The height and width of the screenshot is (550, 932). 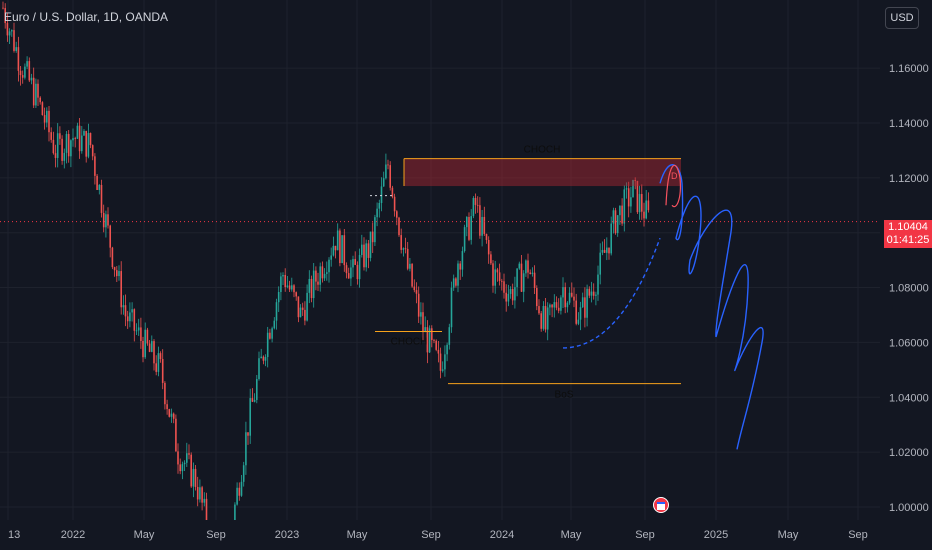 What do you see at coordinates (661, 505) in the screenshot?
I see `us-flag-event-icon` at bounding box center [661, 505].